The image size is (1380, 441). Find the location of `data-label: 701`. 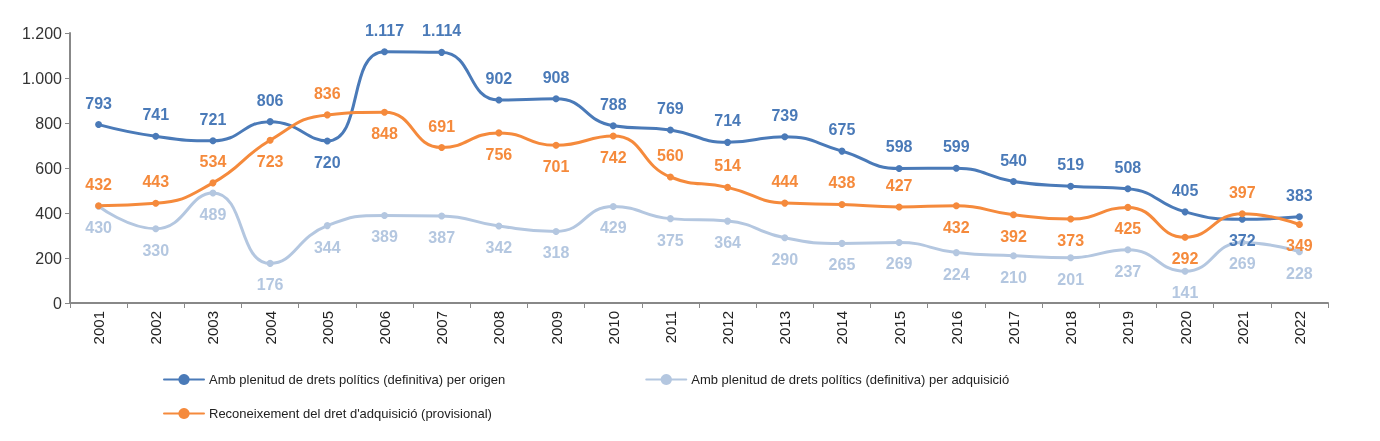

data-label: 701 is located at coordinates (556, 167).